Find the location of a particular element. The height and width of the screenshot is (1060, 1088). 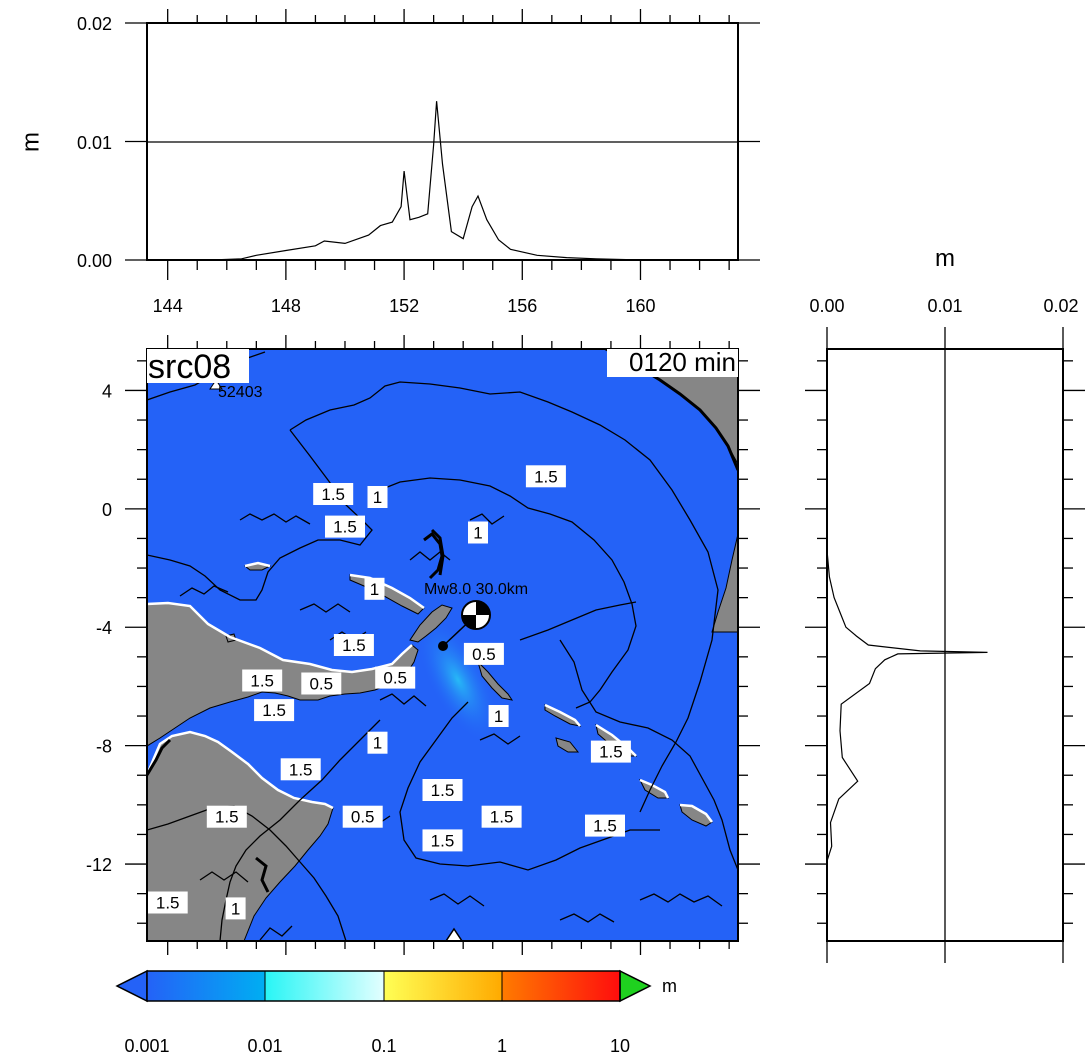

station-marker: 52403 is located at coordinates (236, 390).